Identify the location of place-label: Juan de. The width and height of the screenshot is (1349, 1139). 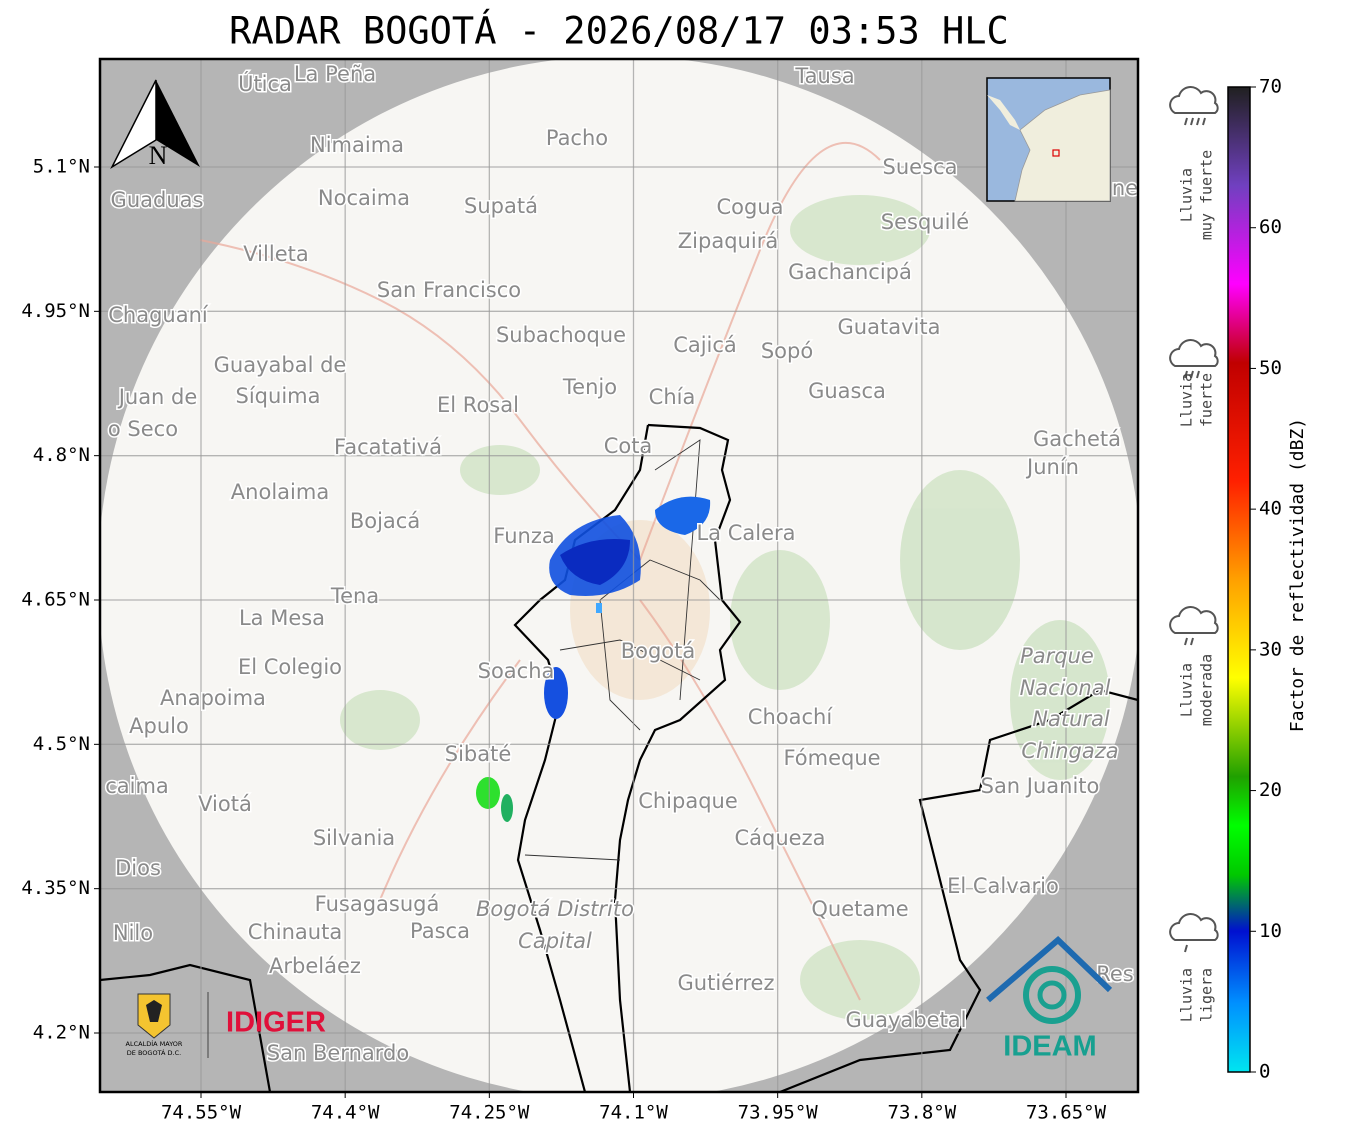
(157, 397).